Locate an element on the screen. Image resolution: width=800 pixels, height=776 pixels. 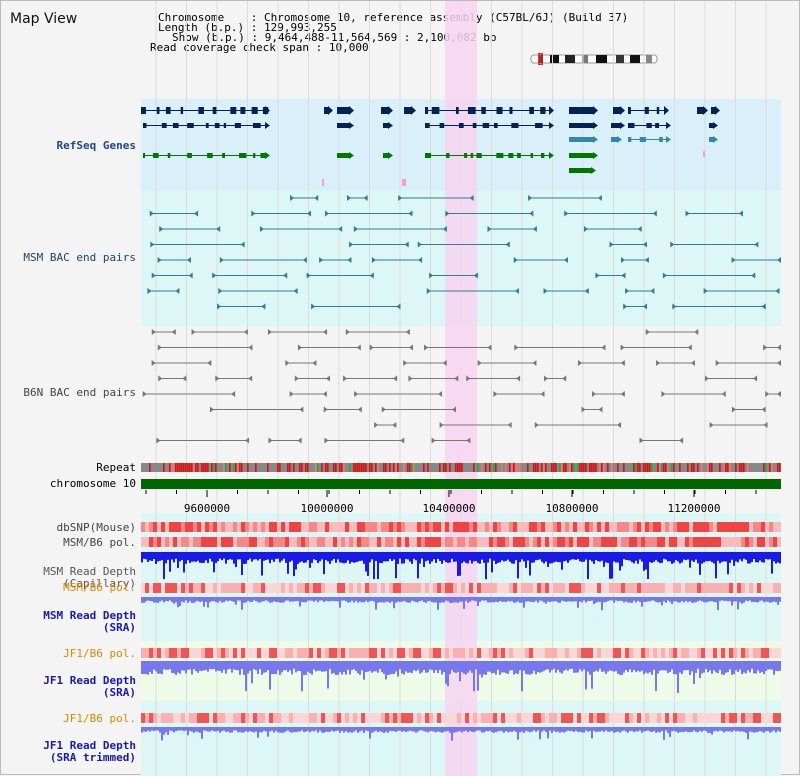
track-label-refseq: RefSeq Genes is located at coordinates (96, 145).